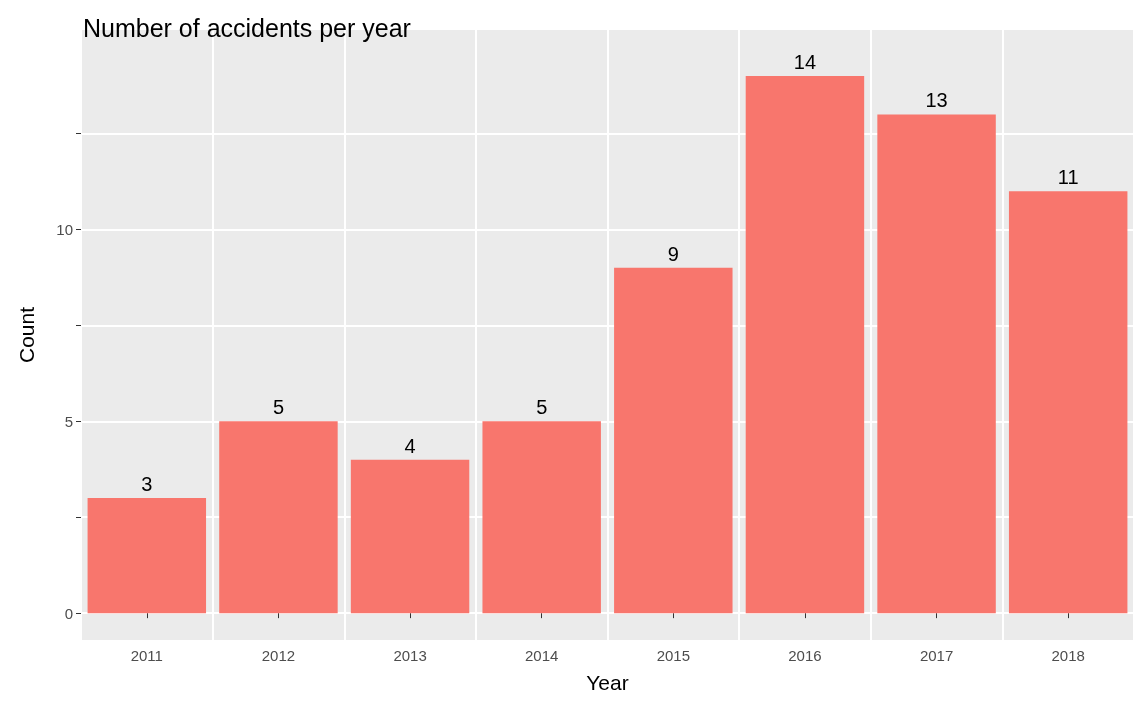 The height and width of the screenshot is (706, 1142). I want to click on x-axis-title: Year, so click(607, 682).